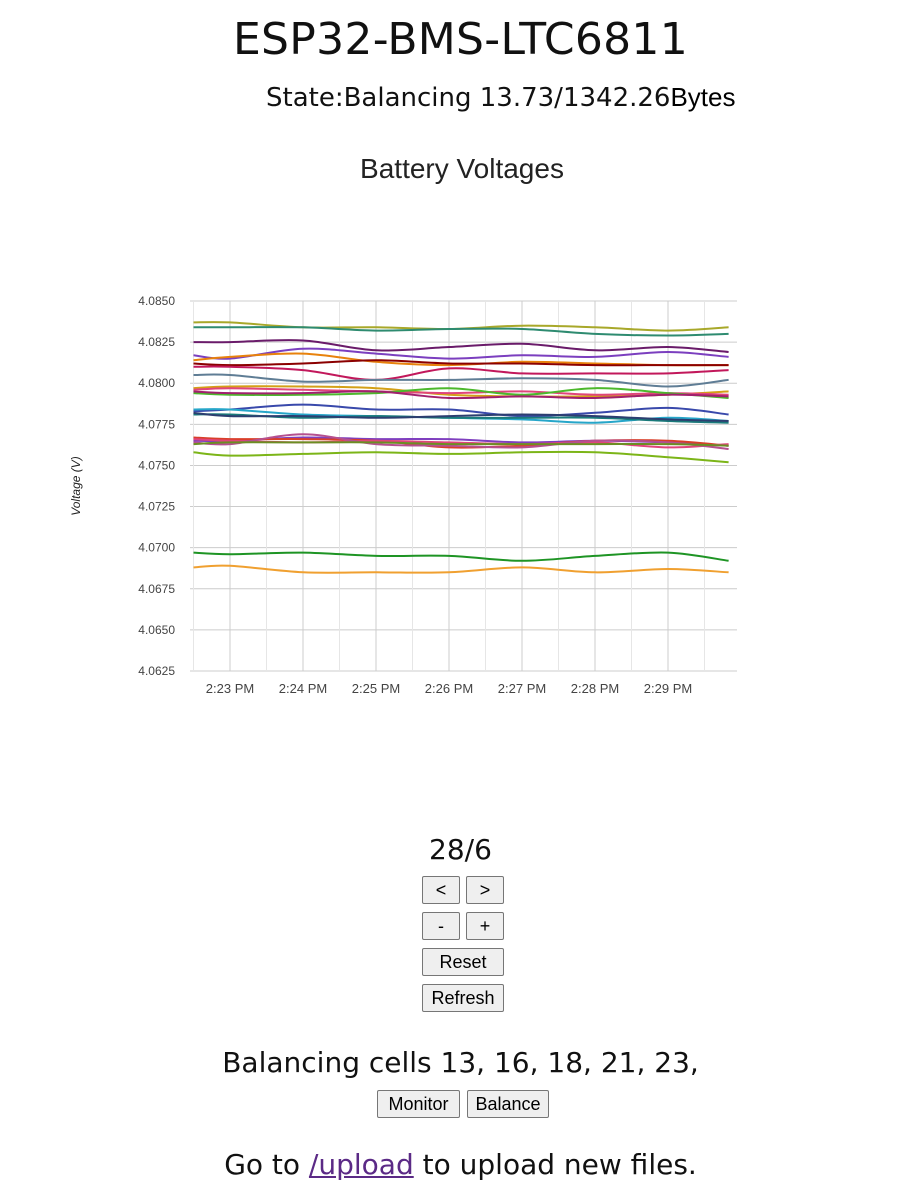 The image size is (921, 1185). What do you see at coordinates (462, 168) in the screenshot?
I see `chart-title: Battery Voltages` at bounding box center [462, 168].